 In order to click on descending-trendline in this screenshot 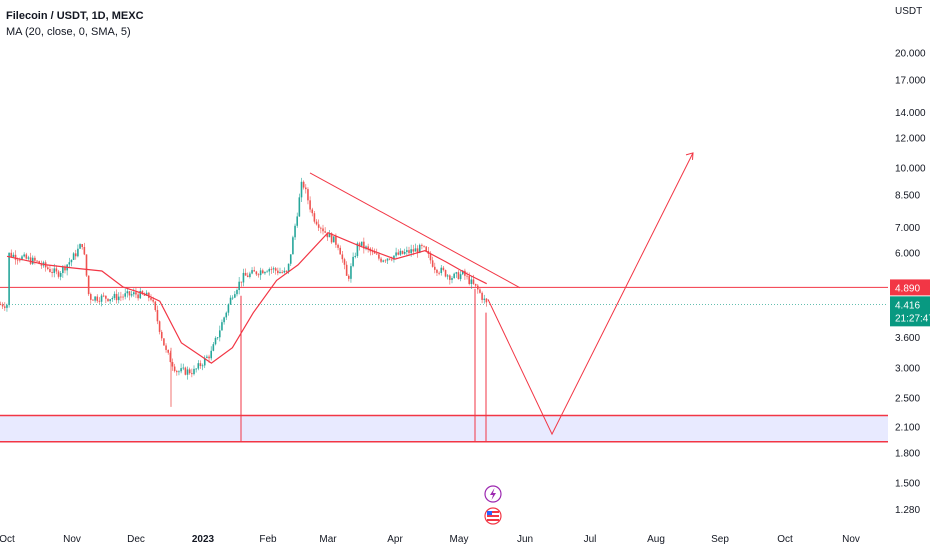, I will do `click(415, 230)`.